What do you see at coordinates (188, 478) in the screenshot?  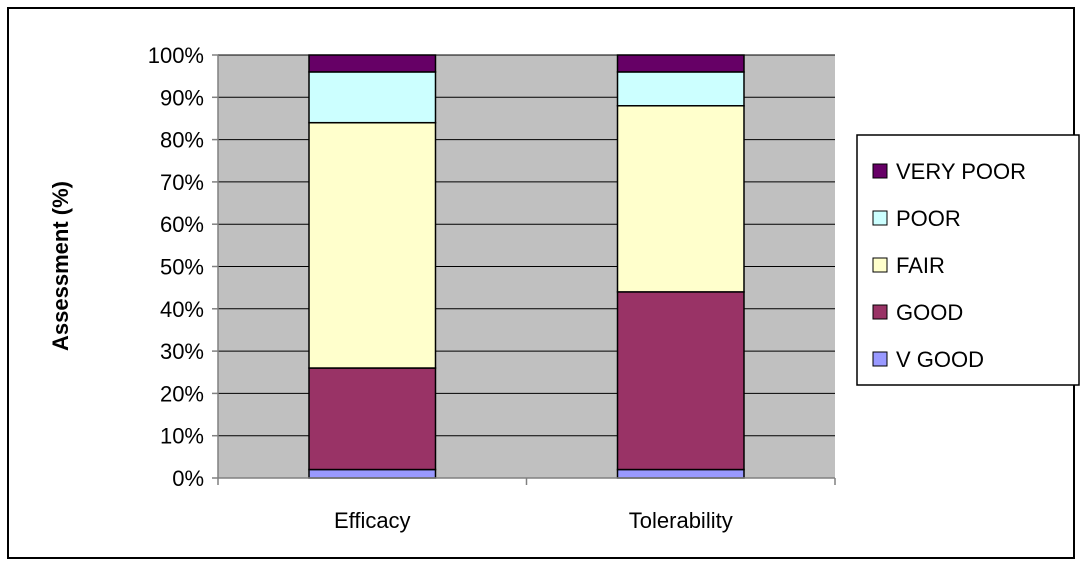 I see `y-tick-label: 0%` at bounding box center [188, 478].